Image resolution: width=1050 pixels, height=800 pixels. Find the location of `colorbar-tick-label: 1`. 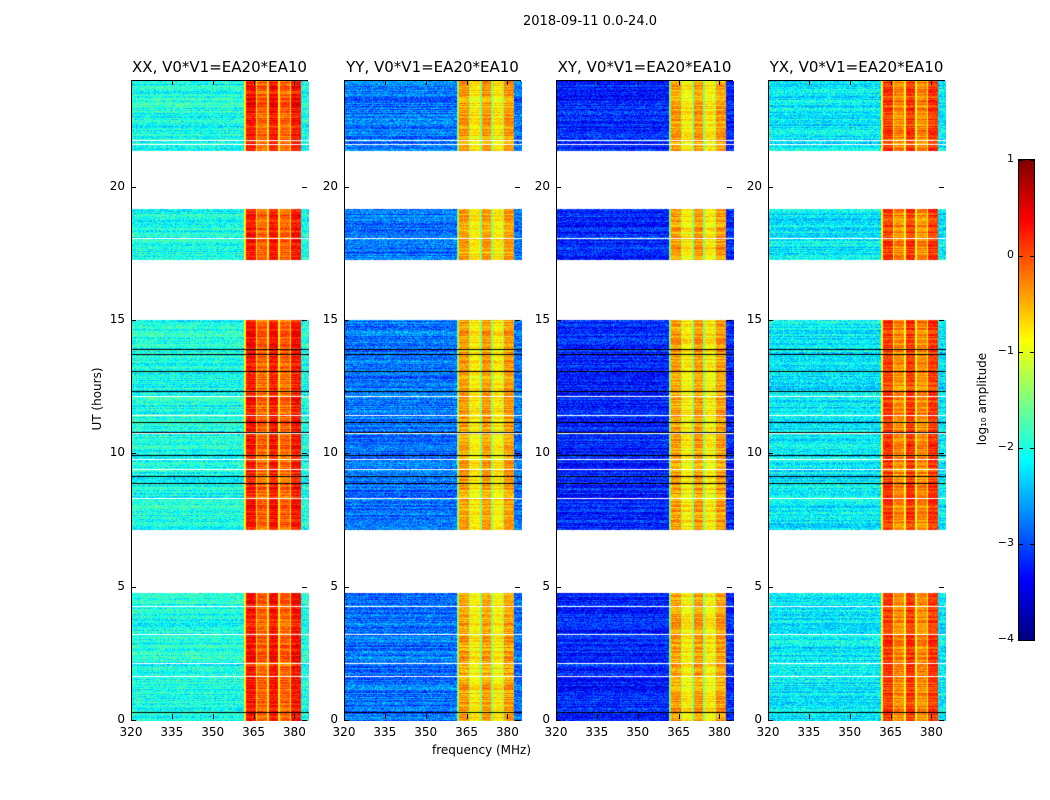

colorbar-tick-label: 1 is located at coordinates (1010, 158).